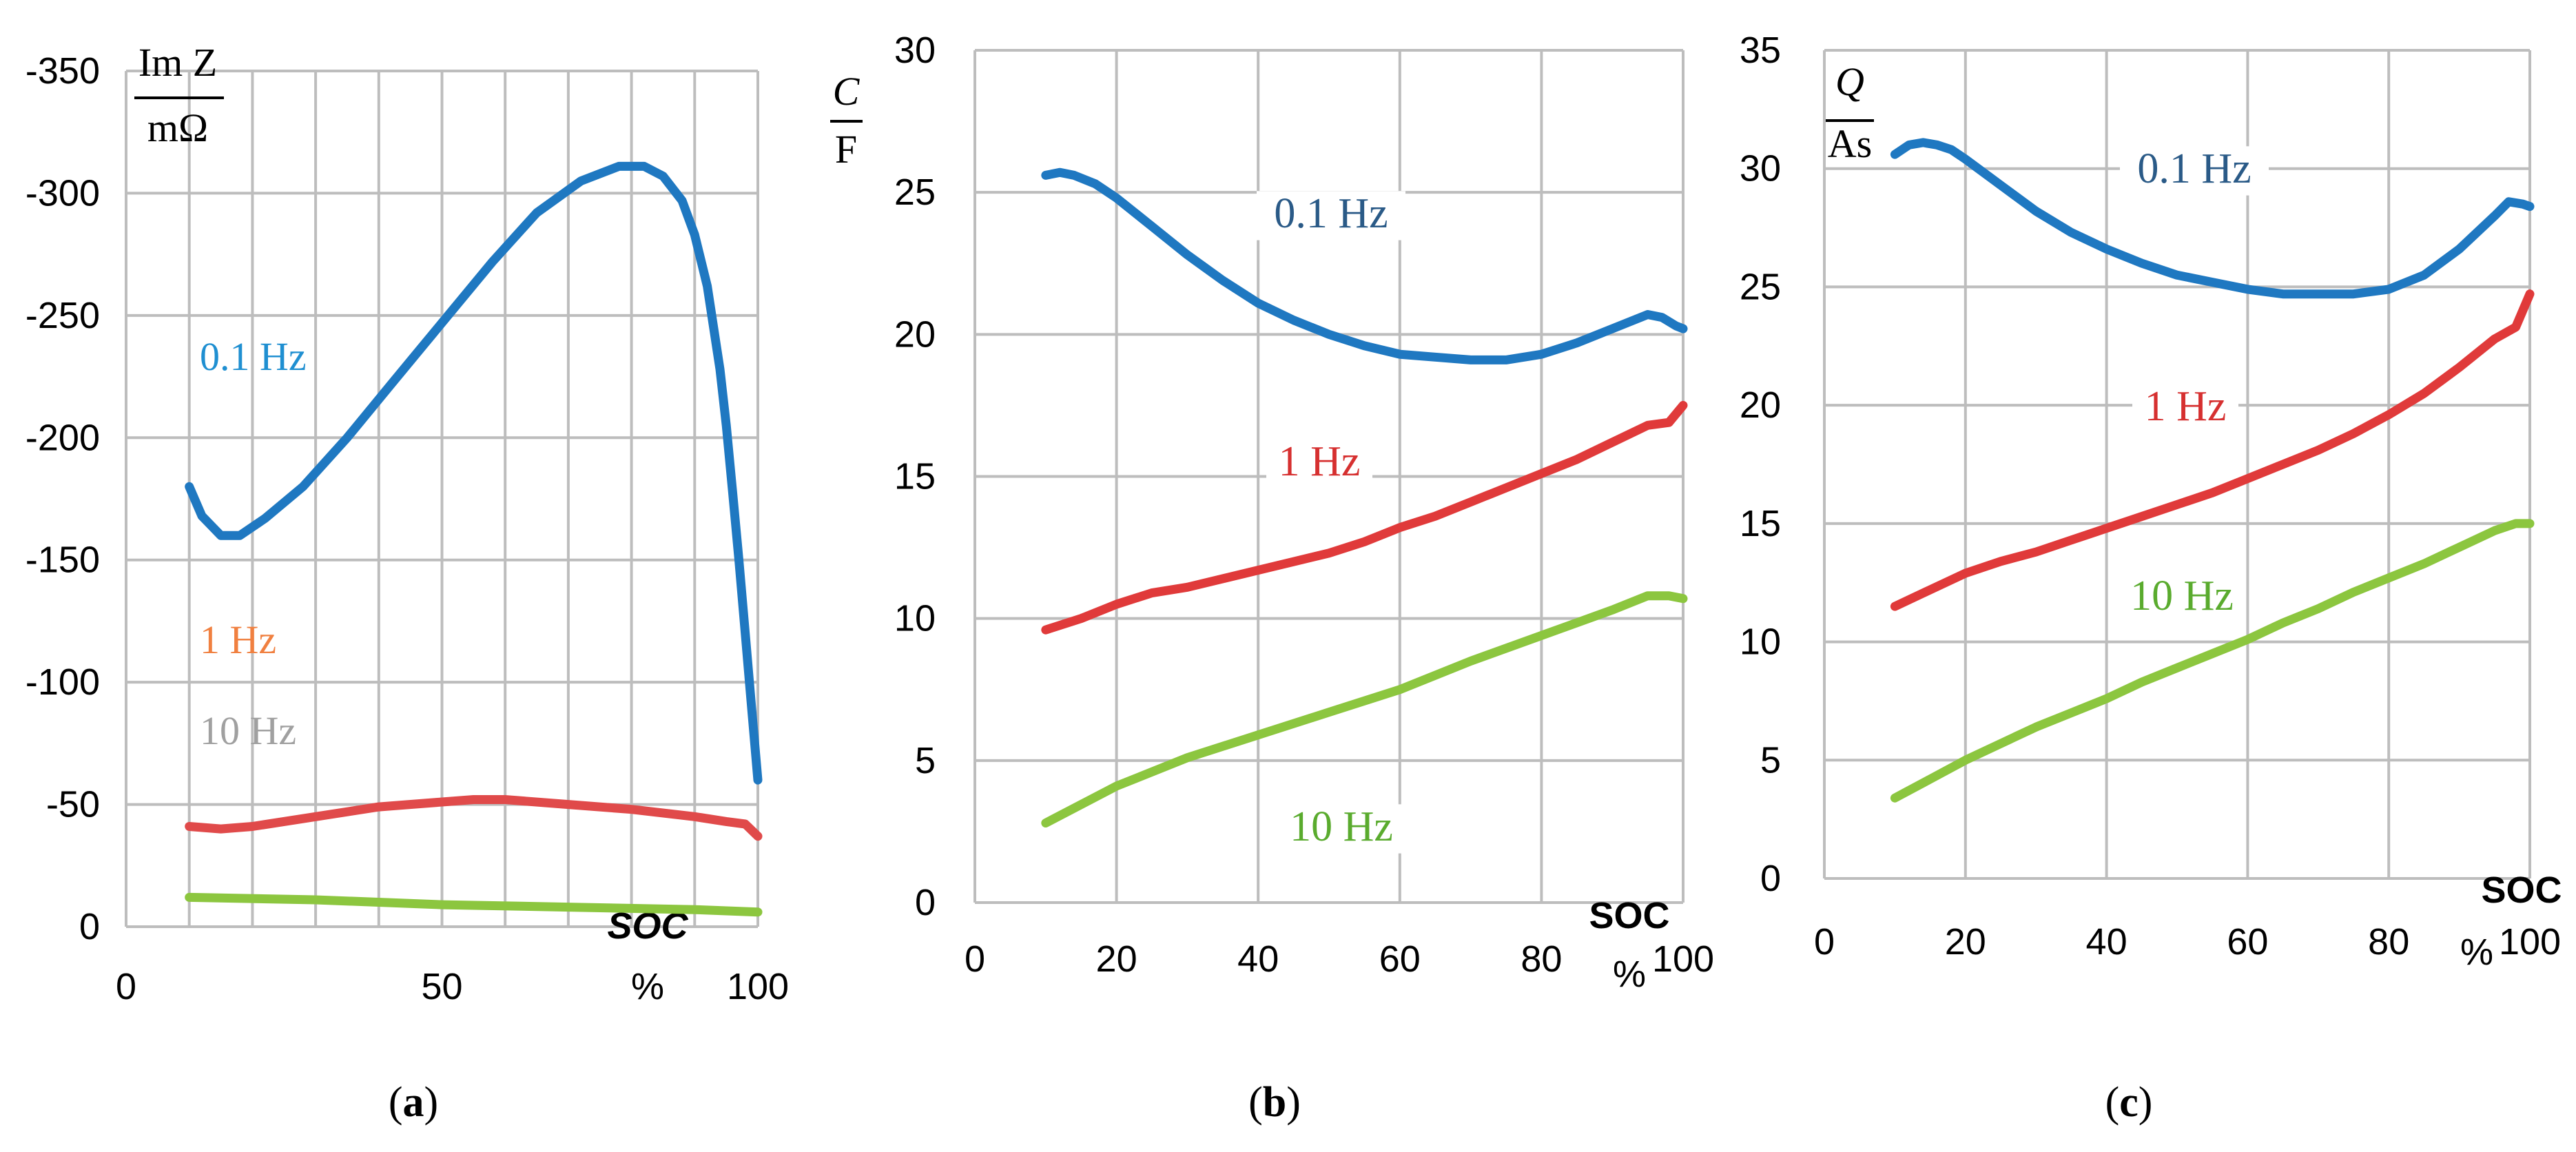 The height and width of the screenshot is (1152, 2576). What do you see at coordinates (413, 1102) in the screenshot?
I see `panel-label: (a)` at bounding box center [413, 1102].